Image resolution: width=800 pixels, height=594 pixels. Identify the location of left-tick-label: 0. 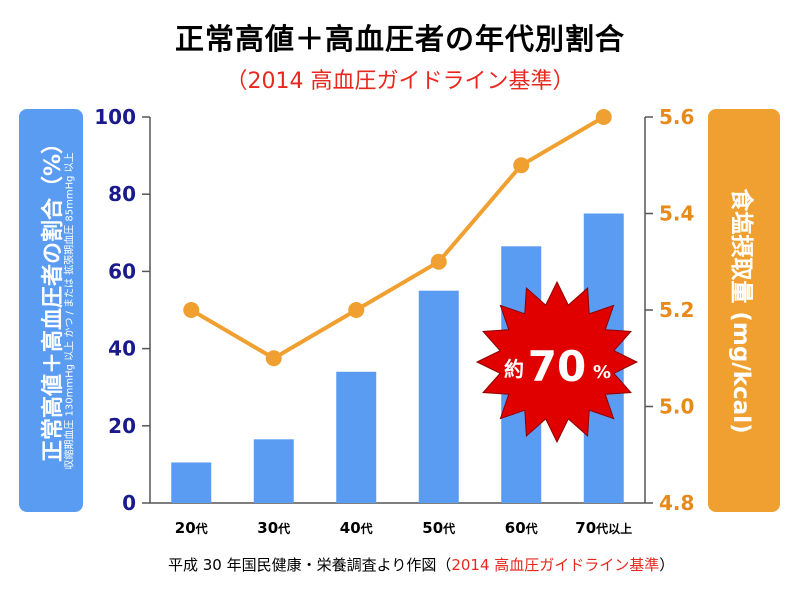
(129, 503).